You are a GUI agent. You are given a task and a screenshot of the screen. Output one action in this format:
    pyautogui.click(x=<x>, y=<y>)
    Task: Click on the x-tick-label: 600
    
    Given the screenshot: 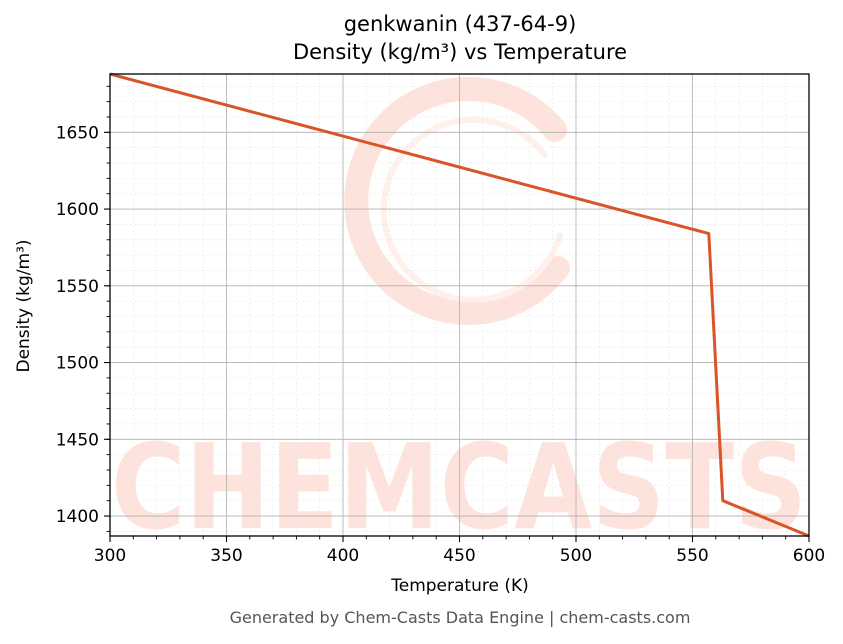 What is the action you would take?
    pyautogui.click(x=809, y=556)
    